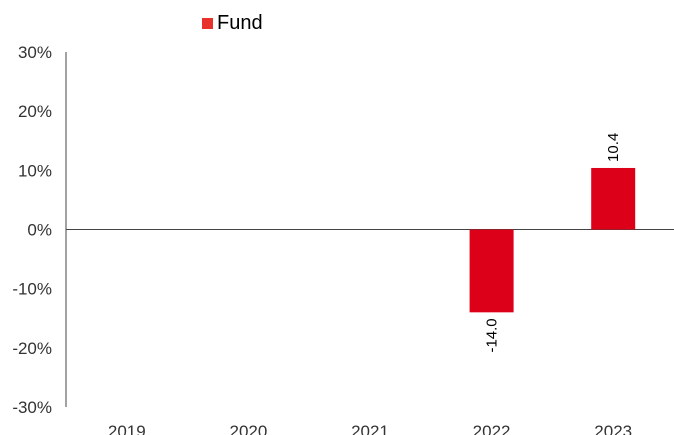 The width and height of the screenshot is (674, 435). Describe the element at coordinates (613, 428) in the screenshot. I see `x-tick-label: 2023` at that location.